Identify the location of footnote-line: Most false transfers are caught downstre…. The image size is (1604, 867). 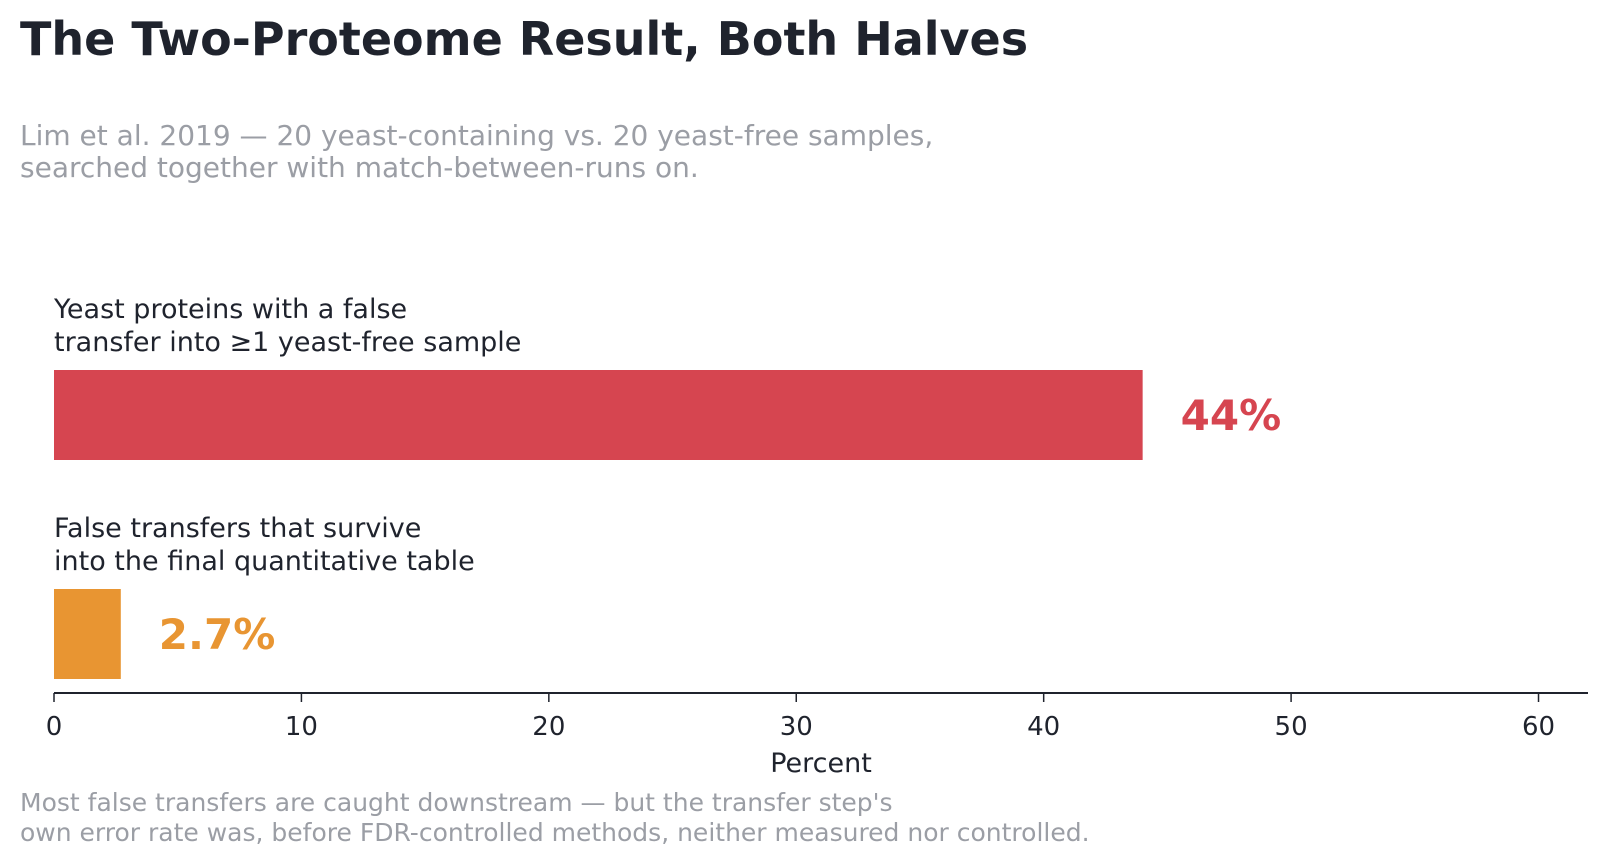
(456, 802).